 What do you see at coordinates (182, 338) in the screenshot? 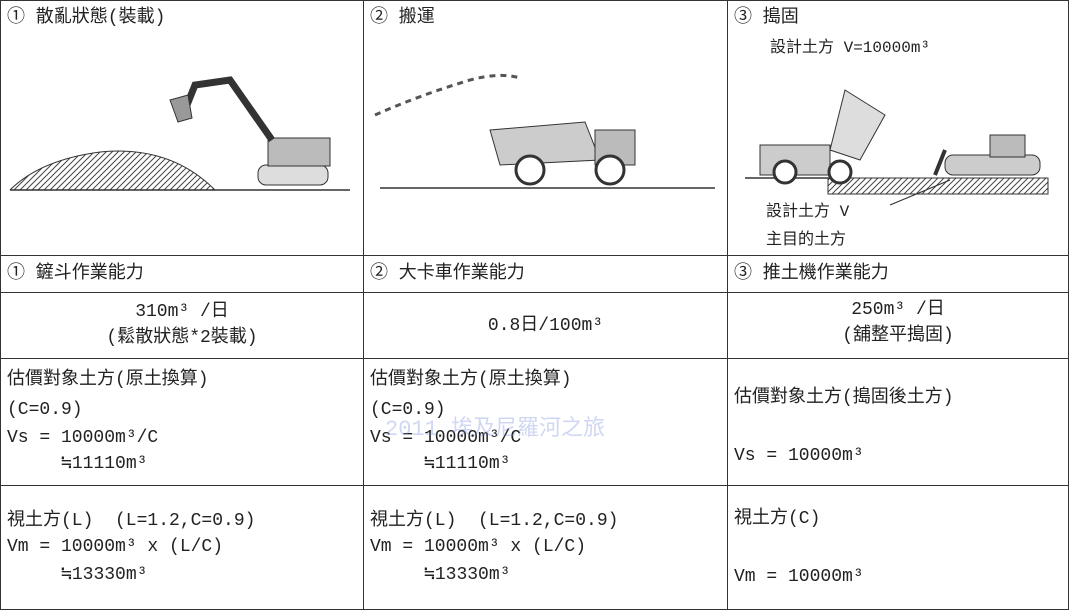
I see `cell-text: (鬆散狀態*2裝載)` at bounding box center [182, 338].